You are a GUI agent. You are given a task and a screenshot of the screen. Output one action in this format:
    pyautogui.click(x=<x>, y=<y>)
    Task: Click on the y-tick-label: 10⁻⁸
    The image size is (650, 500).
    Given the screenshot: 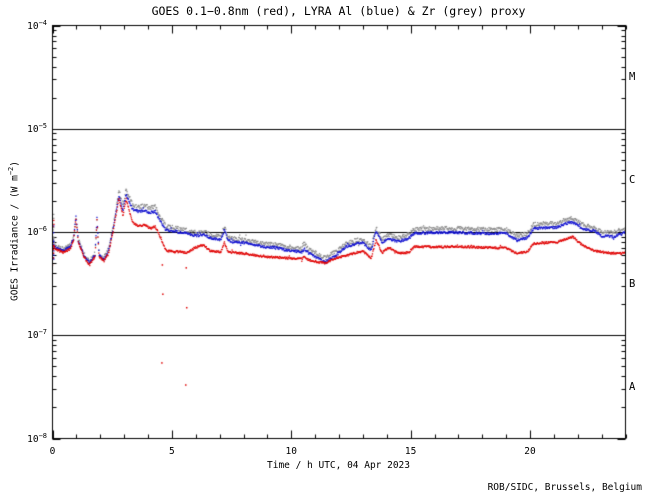 What is the action you would take?
    pyautogui.click(x=37, y=438)
    